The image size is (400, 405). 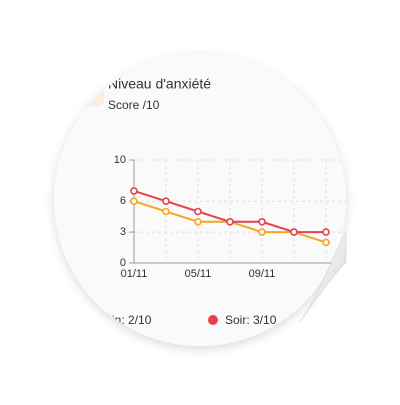 What do you see at coordinates (123, 263) in the screenshot?
I see `y-tick-label: 0` at bounding box center [123, 263].